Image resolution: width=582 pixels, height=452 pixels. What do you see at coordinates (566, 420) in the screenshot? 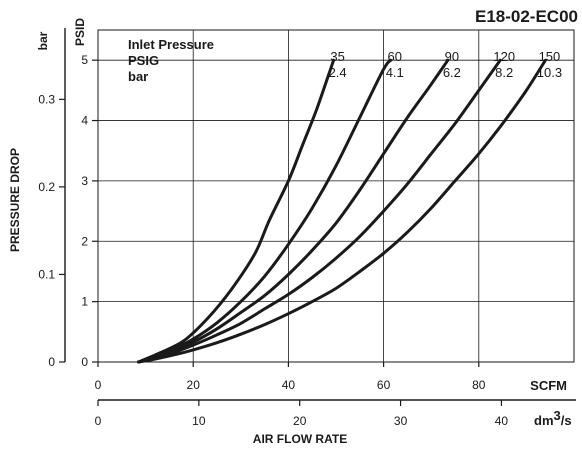
I see `x-unit-secondary-tail: /s` at bounding box center [566, 420].